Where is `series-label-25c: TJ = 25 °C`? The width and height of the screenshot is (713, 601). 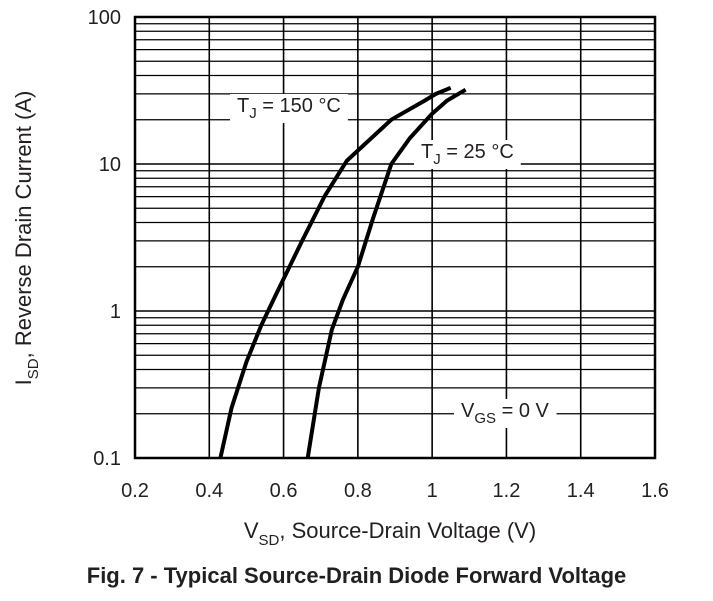
series-label-25c: TJ = 25 °C is located at coordinates (467, 154).